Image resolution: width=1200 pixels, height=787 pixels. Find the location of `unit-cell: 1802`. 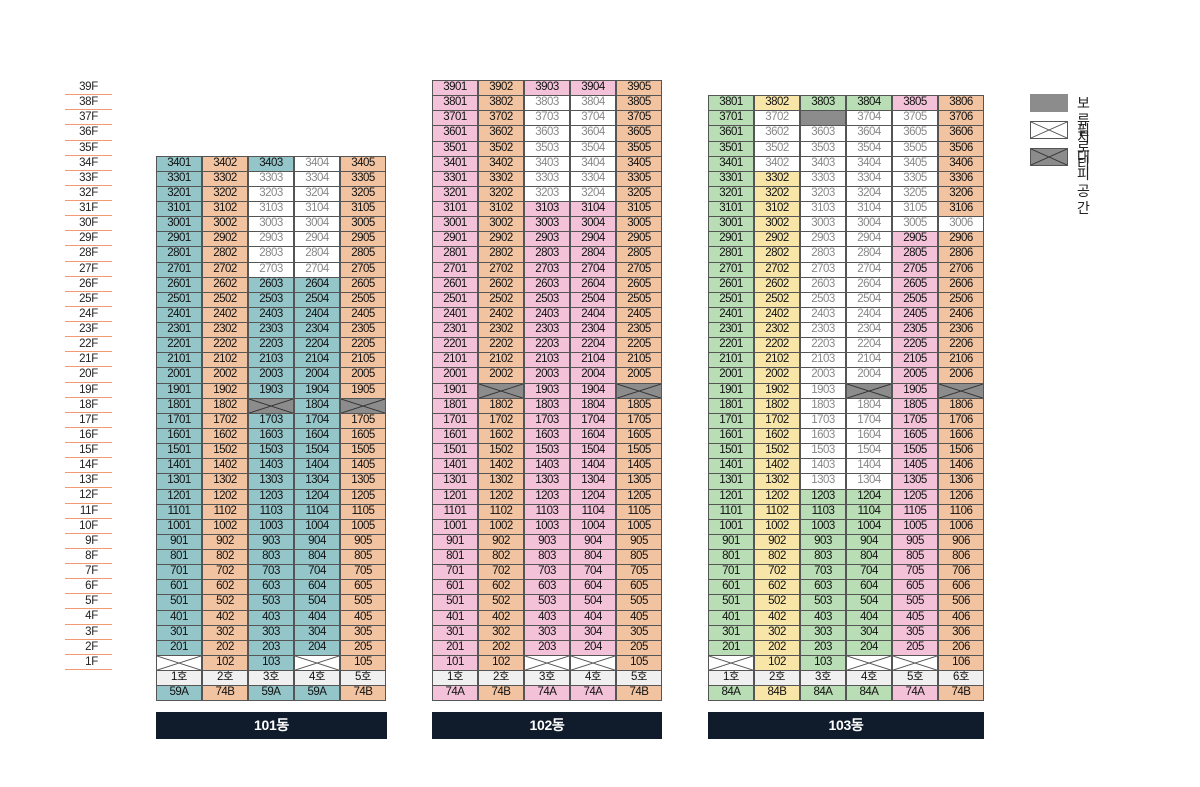

unit-cell: 1802 is located at coordinates (225, 405).